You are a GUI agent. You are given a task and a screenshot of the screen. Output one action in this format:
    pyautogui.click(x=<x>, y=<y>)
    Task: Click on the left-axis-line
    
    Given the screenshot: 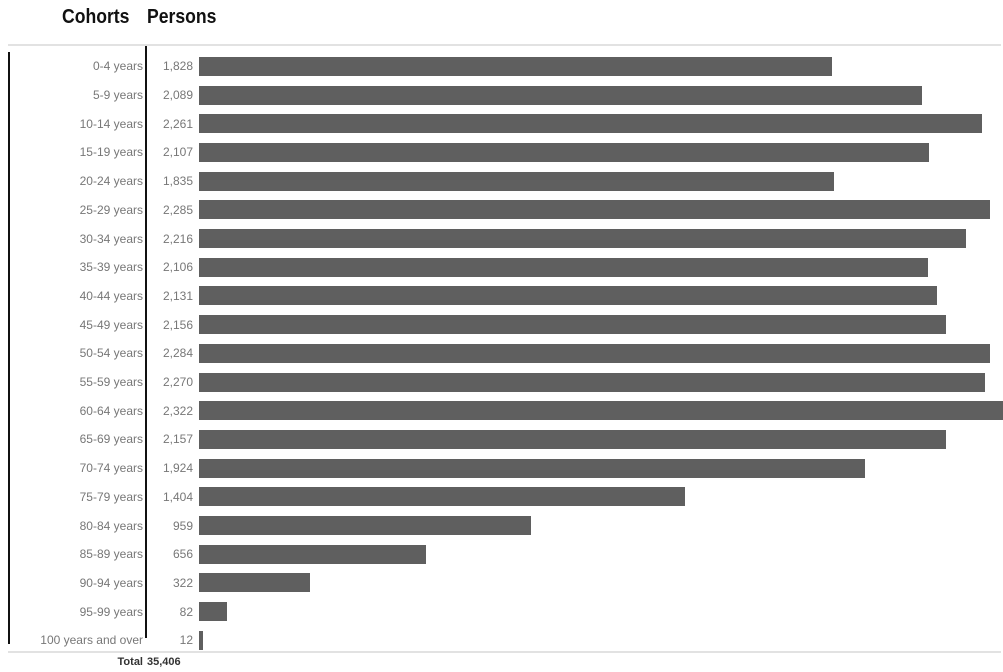 What is the action you would take?
    pyautogui.click(x=9, y=348)
    